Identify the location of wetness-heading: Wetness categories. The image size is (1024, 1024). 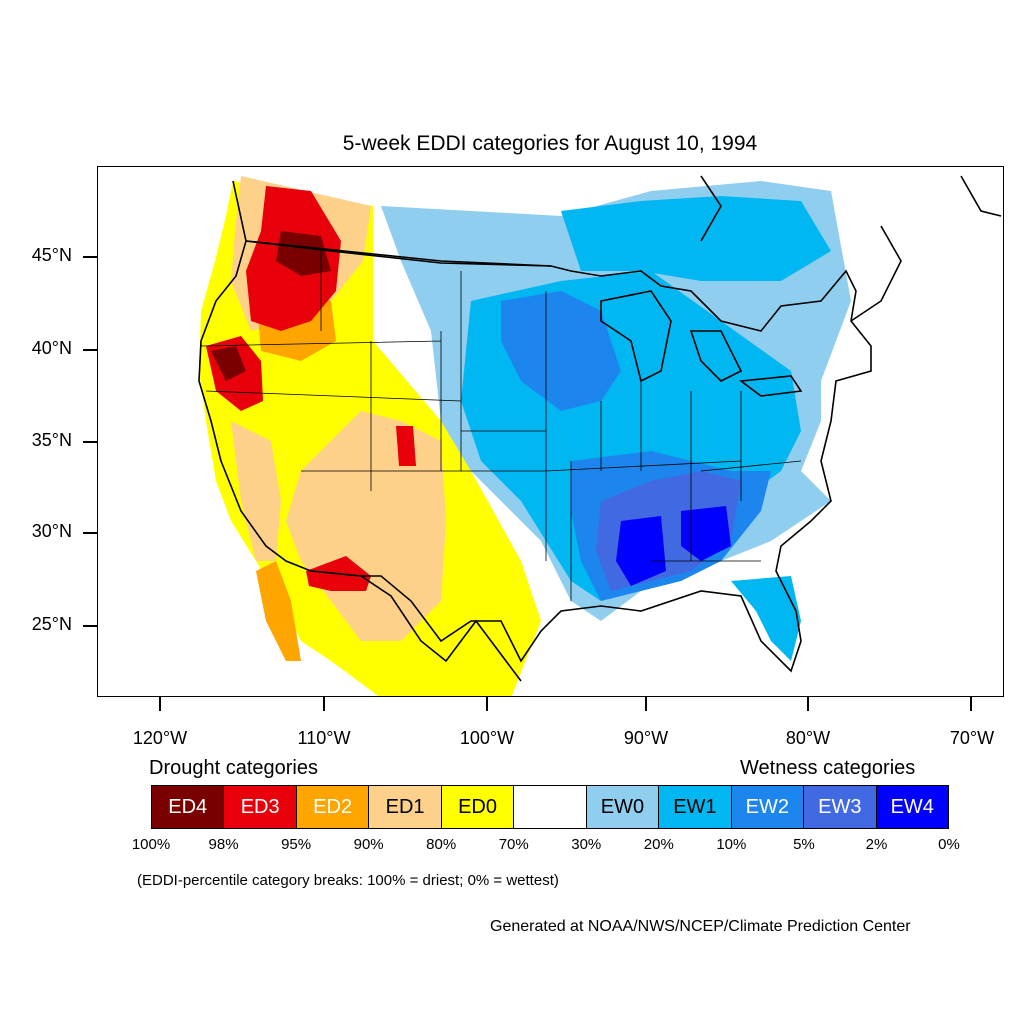
(828, 768).